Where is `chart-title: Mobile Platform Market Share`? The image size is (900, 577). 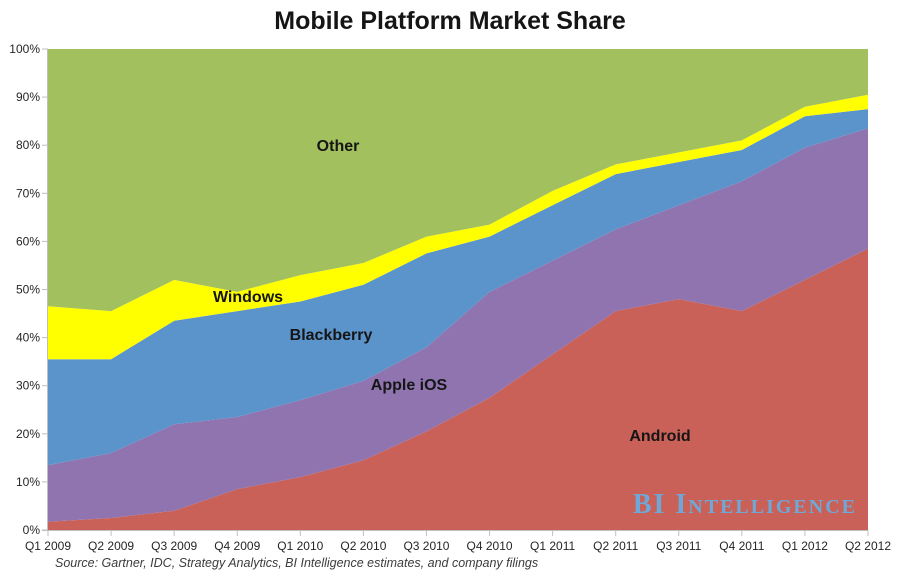
chart-title: Mobile Platform Market Share is located at coordinates (450, 21).